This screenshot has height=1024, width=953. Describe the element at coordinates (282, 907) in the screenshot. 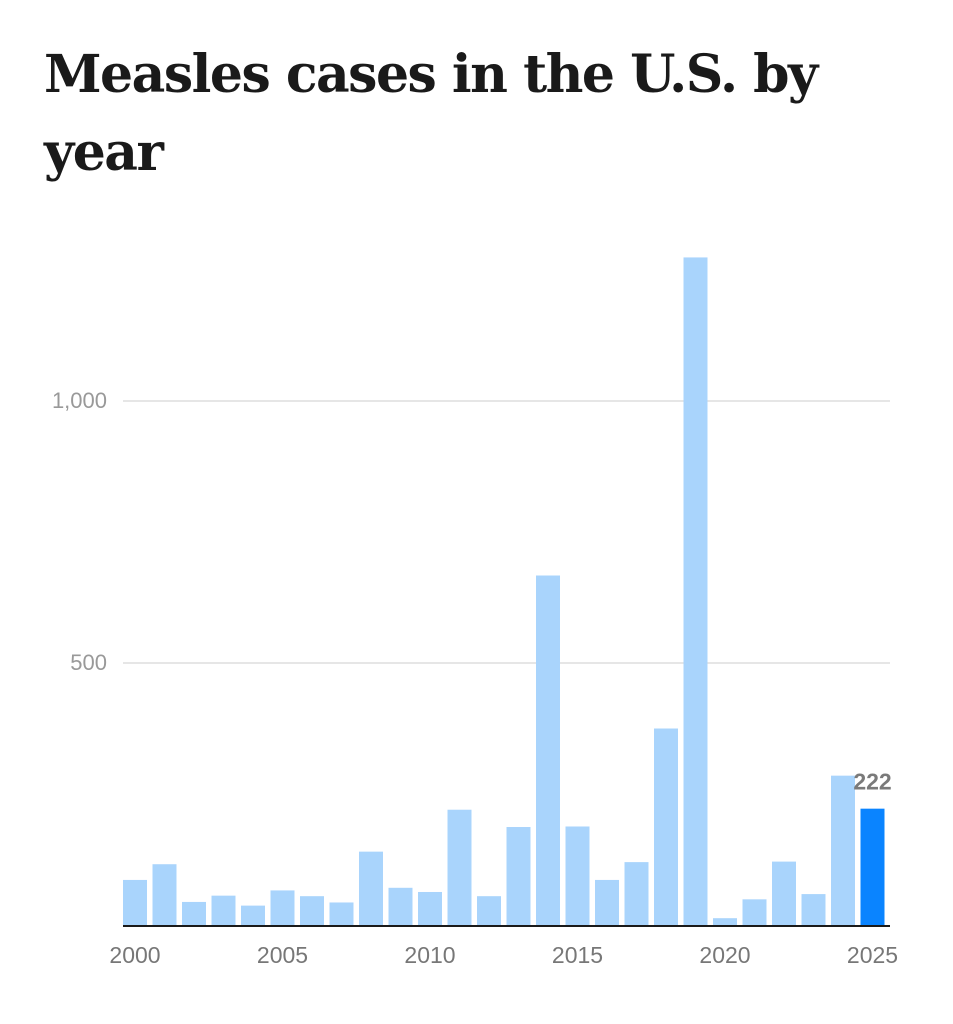

I see `bar-2005` at that location.